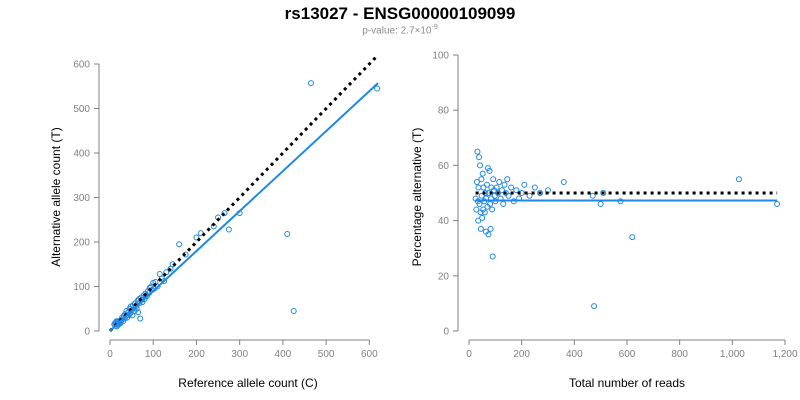 This screenshot has width=800, height=400. What do you see at coordinates (81, 65) in the screenshot?
I see `left-y-tick-label: 600` at bounding box center [81, 65].